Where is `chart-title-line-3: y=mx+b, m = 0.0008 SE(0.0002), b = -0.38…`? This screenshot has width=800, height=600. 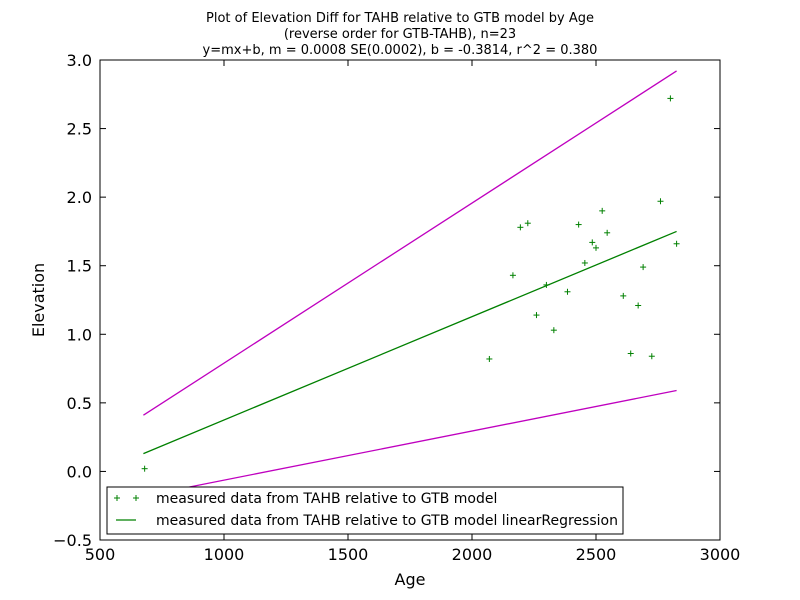
chart-title-line-3: y=mx+b, m = 0.0008 SE(0.0002), b = -0.38… is located at coordinates (400, 50).